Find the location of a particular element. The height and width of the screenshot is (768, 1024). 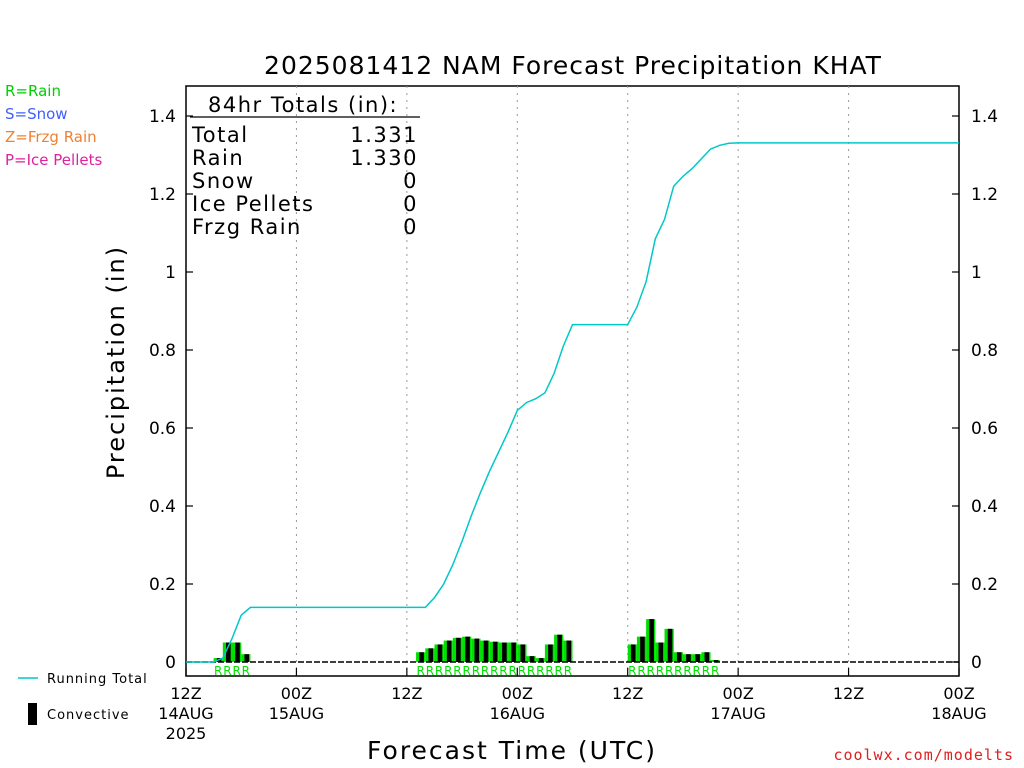

ptype-legend-item: R=Rain is located at coordinates (33, 91).